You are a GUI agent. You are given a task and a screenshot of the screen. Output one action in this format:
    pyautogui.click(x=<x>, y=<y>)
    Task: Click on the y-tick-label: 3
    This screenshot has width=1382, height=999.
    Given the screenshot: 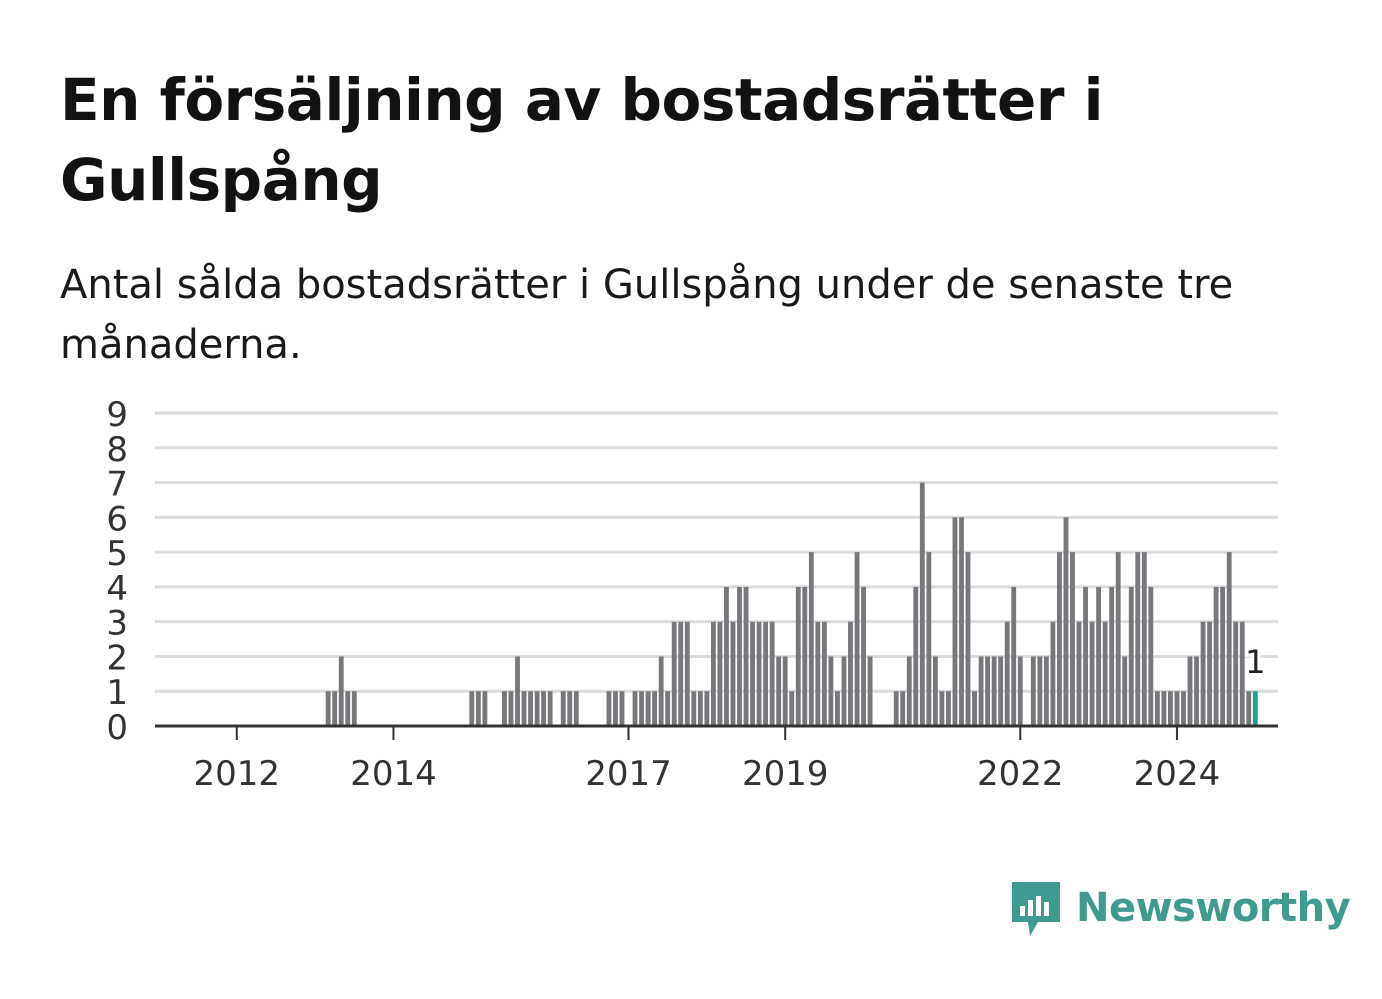 What is the action you would take?
    pyautogui.click(x=117, y=624)
    